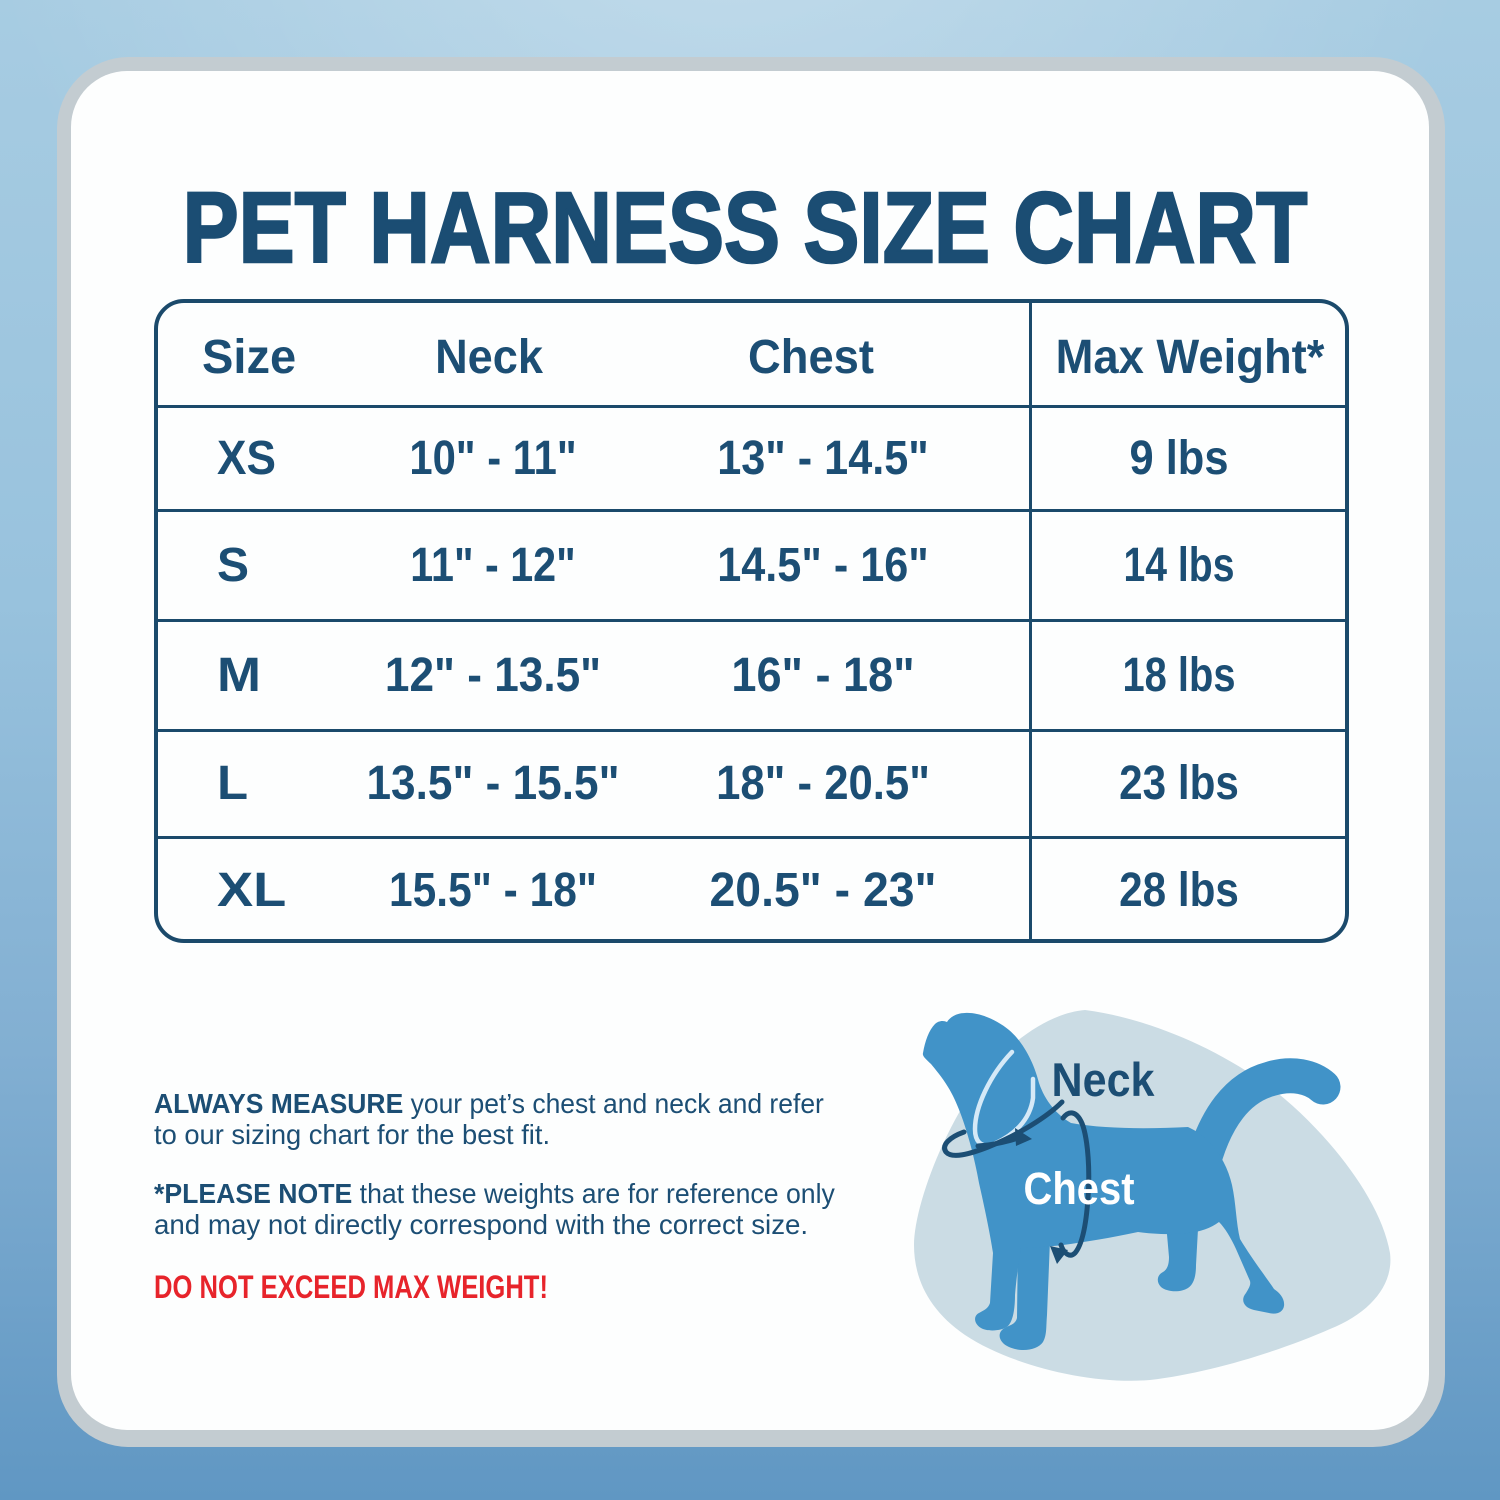  Describe the element at coordinates (1079, 1188) in the screenshot. I see `svg-text: Chest` at that location.